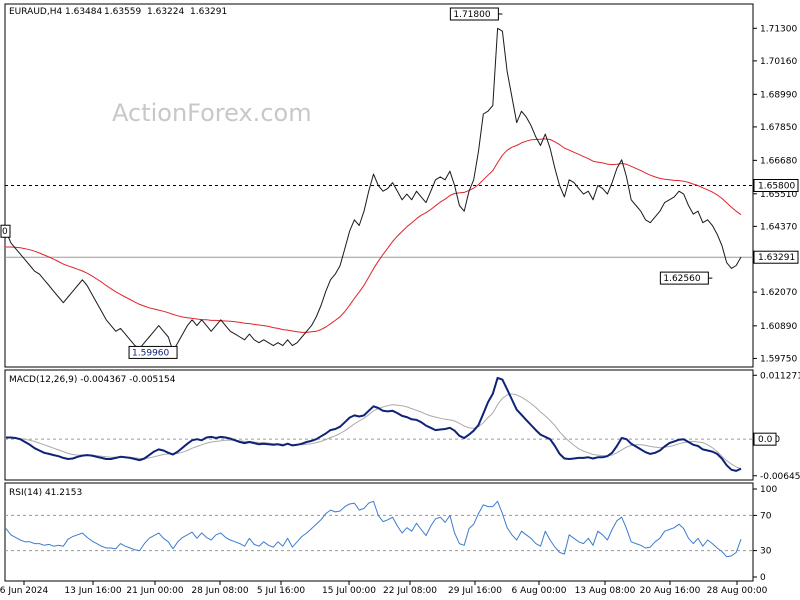 This screenshot has height=600, width=800. Describe the element at coordinates (763, 578) in the screenshot. I see `rsi-axis-tick-label: 0` at that location.